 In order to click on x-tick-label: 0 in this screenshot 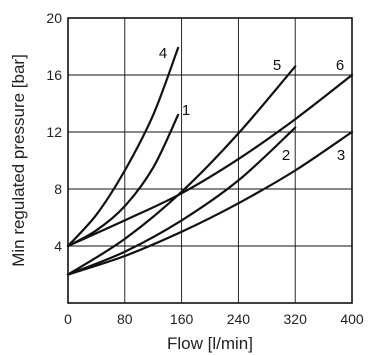, I will do `click(68, 319)`.